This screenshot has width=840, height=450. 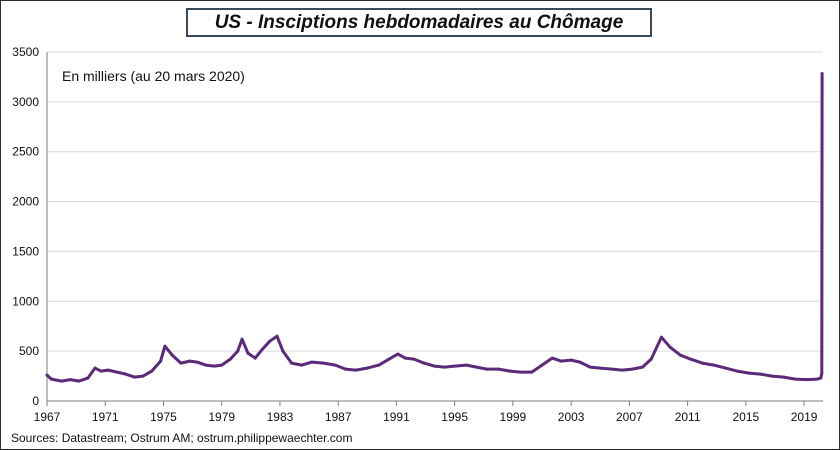 What do you see at coordinates (25, 152) in the screenshot?
I see `y-tick-label: 2500` at bounding box center [25, 152].